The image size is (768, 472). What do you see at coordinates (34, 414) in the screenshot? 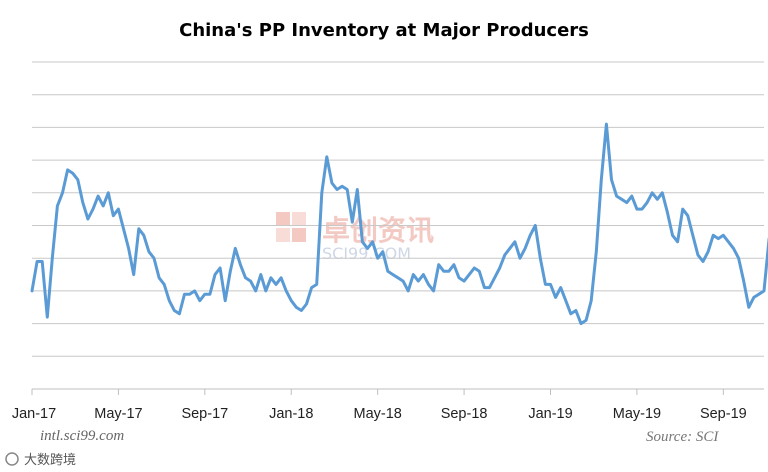
I see `x-tick-label: Jan-17` at bounding box center [34, 414].